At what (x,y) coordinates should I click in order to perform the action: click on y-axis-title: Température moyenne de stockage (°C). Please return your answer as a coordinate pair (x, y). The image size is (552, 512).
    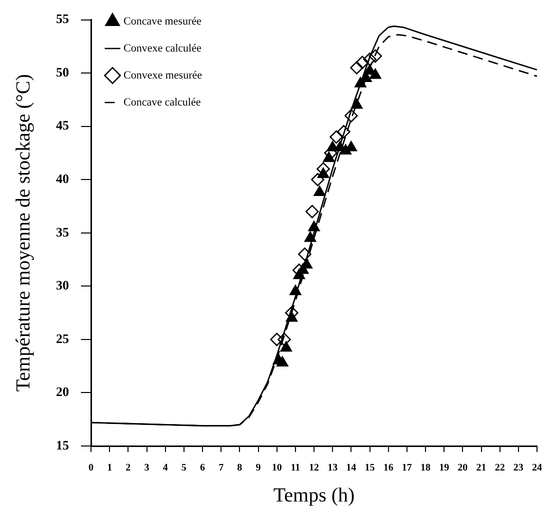
    Looking at the image, I should click on (23, 233).